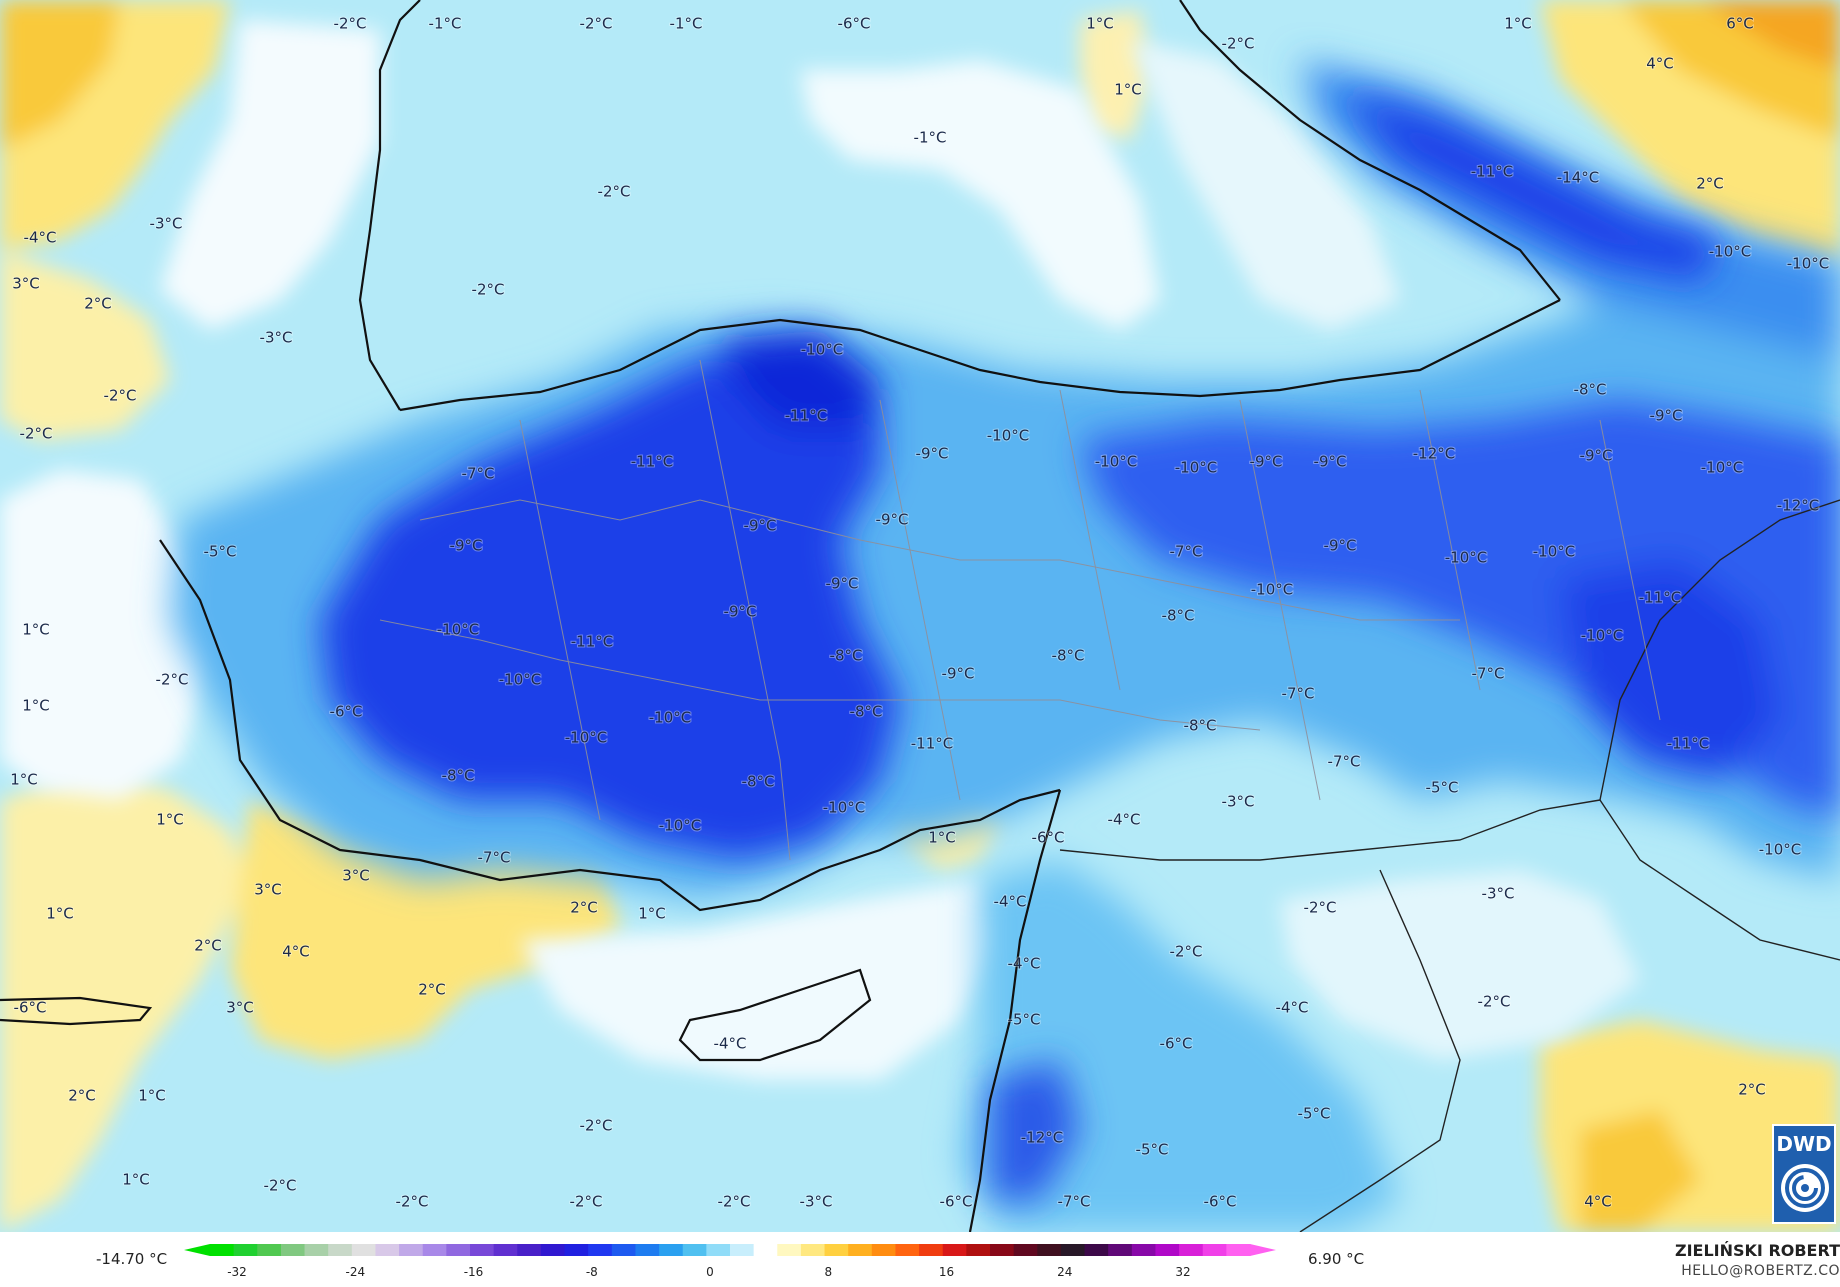 The image size is (1840, 1287). I want to click on legend-tick-label: 8, so click(828, 1272).